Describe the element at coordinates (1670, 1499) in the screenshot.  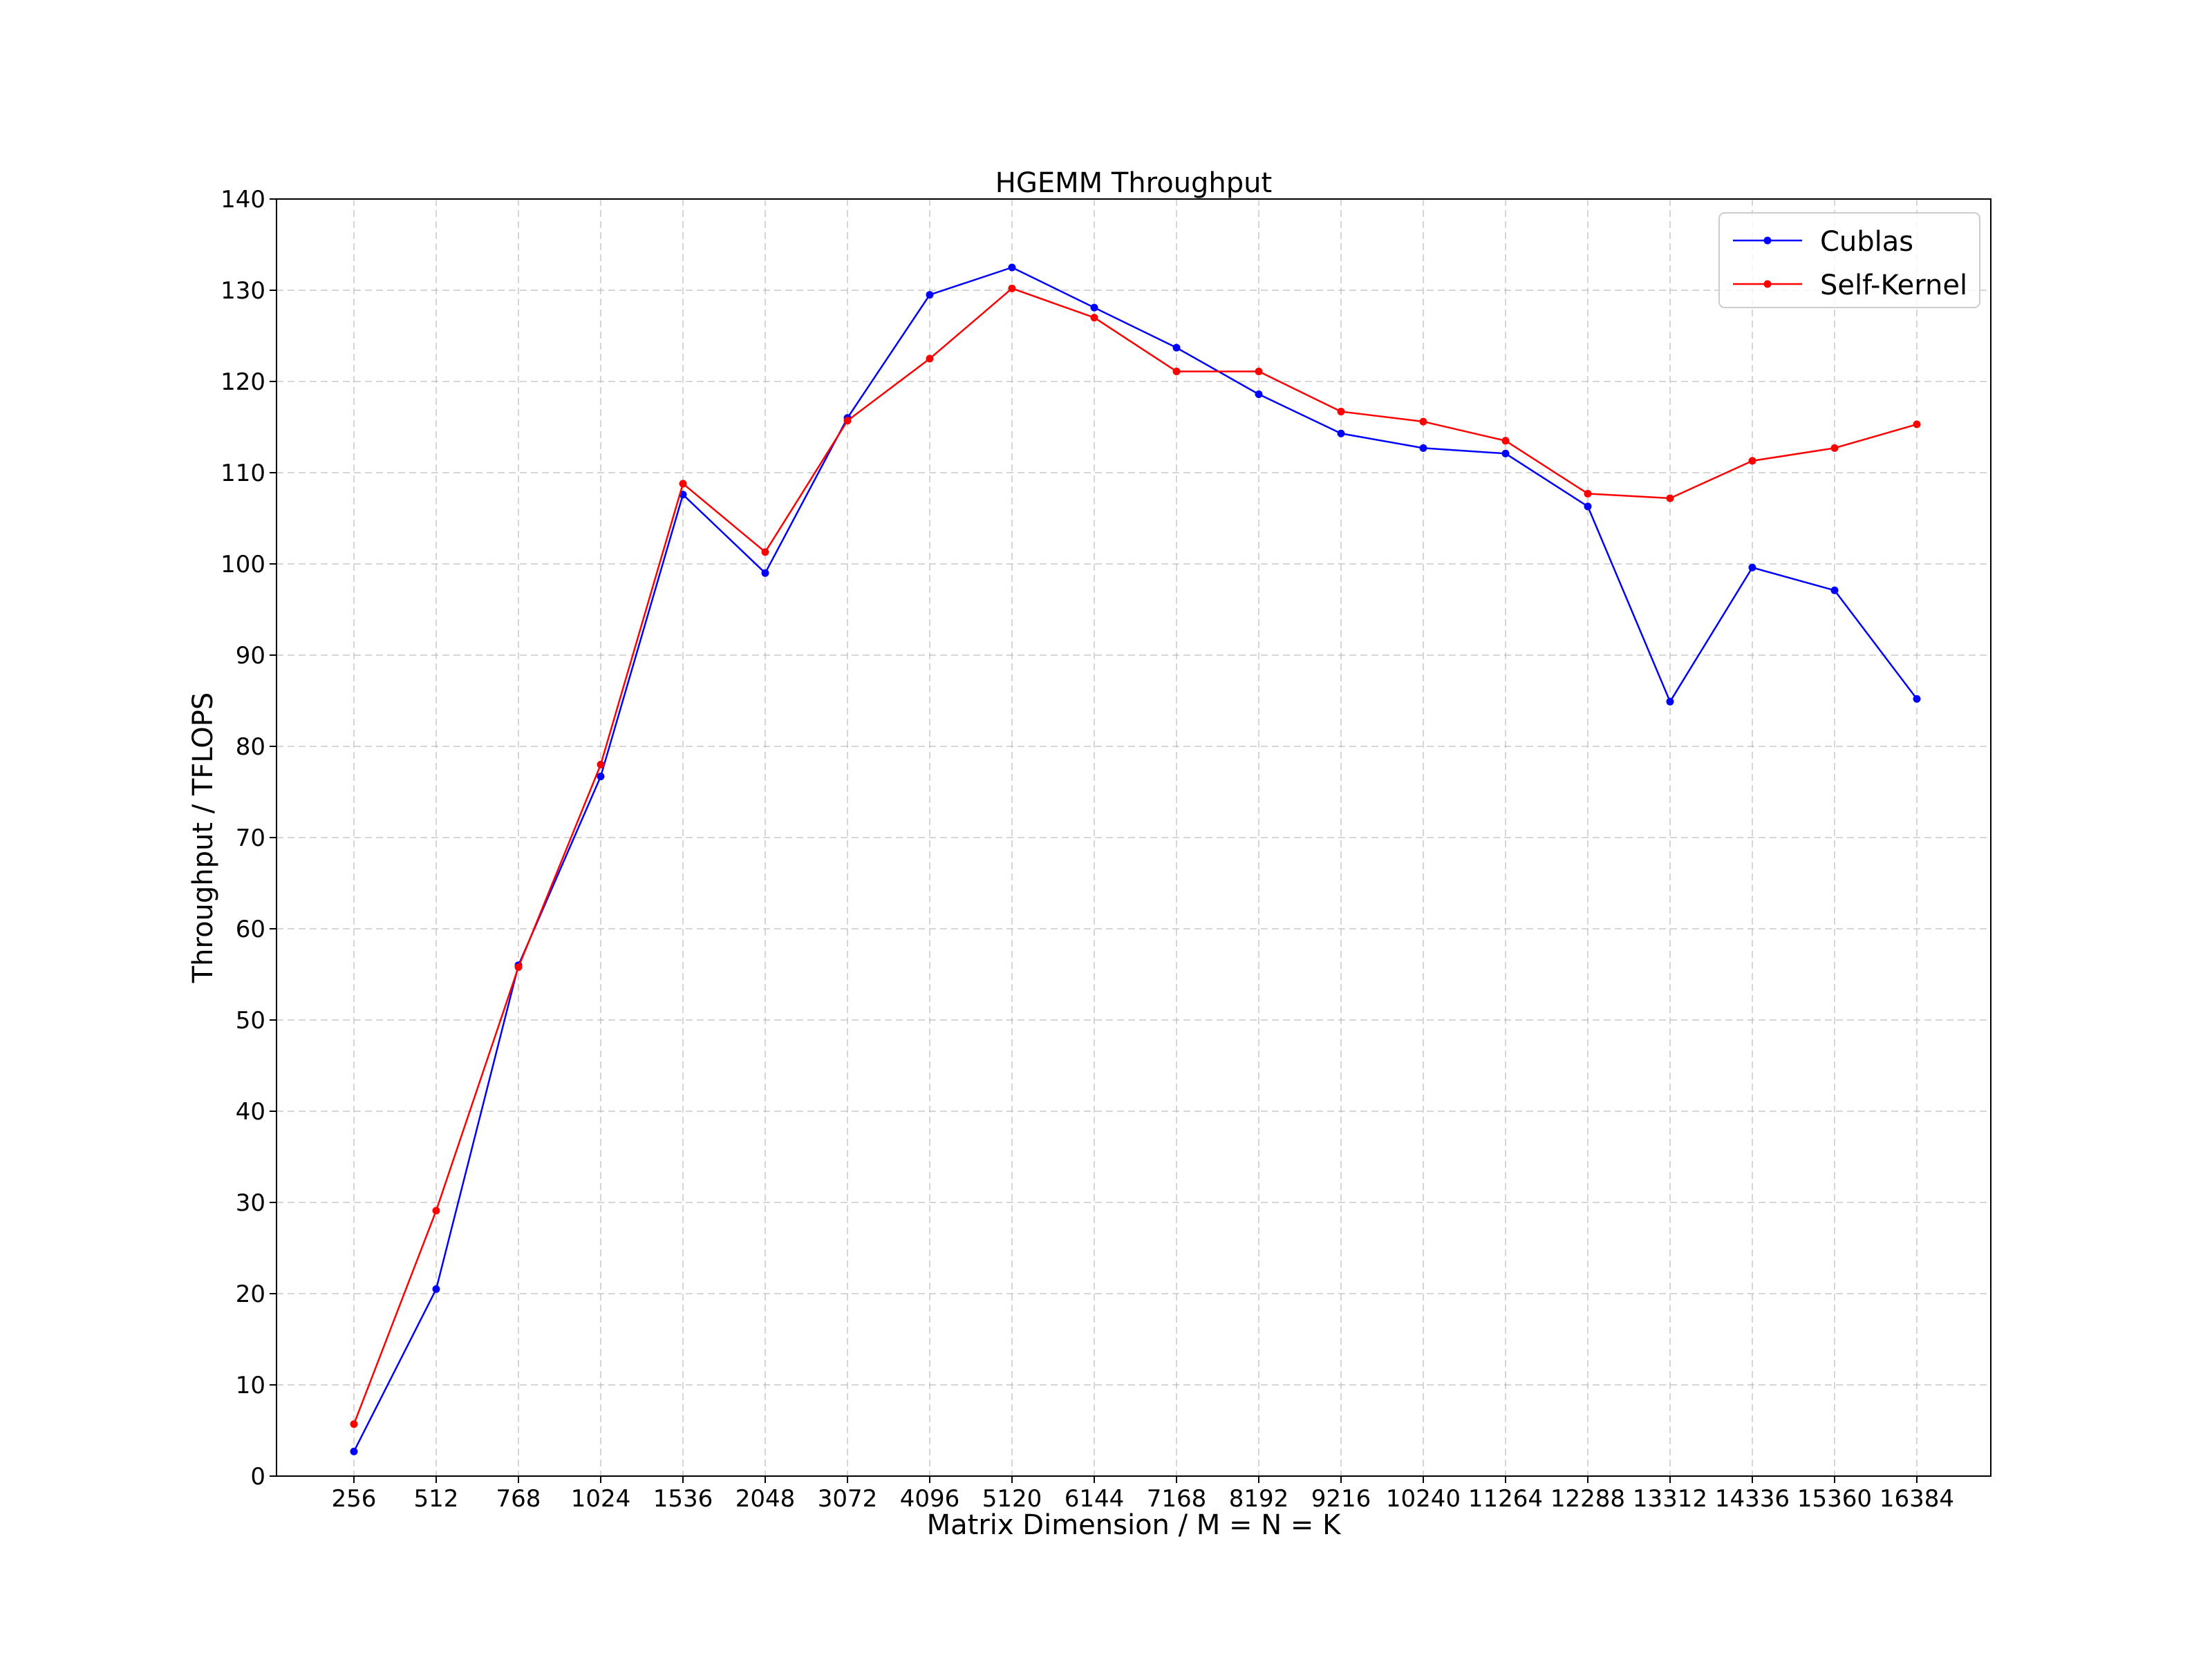
I see `x-tick-label: 13312` at that location.